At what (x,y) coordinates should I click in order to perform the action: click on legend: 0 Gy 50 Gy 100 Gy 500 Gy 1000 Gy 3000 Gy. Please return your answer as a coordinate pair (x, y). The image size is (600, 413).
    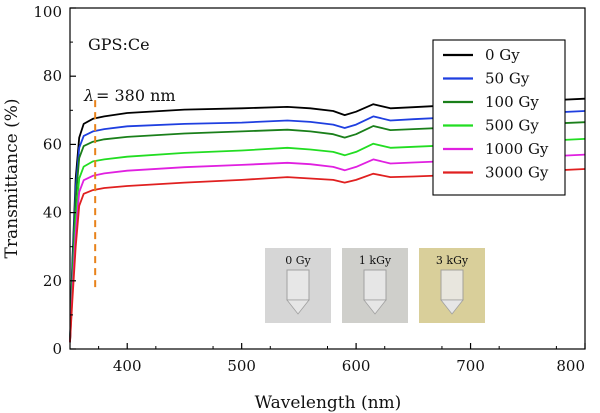
    Looking at the image, I should click on (499, 117).